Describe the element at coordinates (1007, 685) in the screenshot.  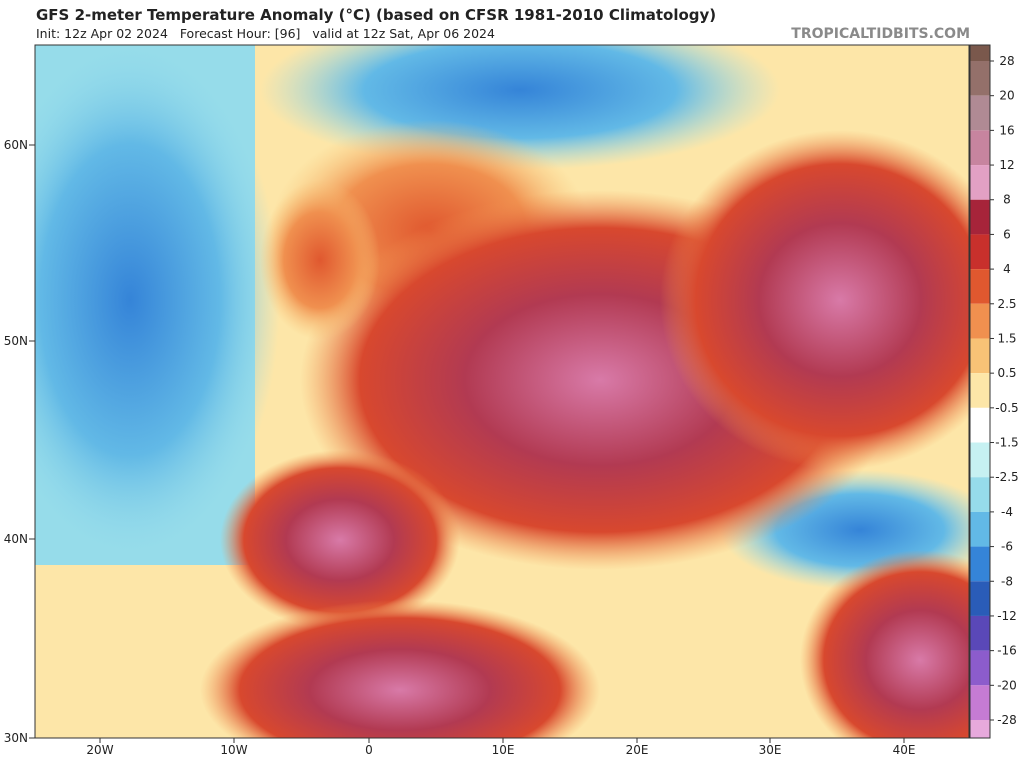
I see `colorbar-label: -20` at that location.